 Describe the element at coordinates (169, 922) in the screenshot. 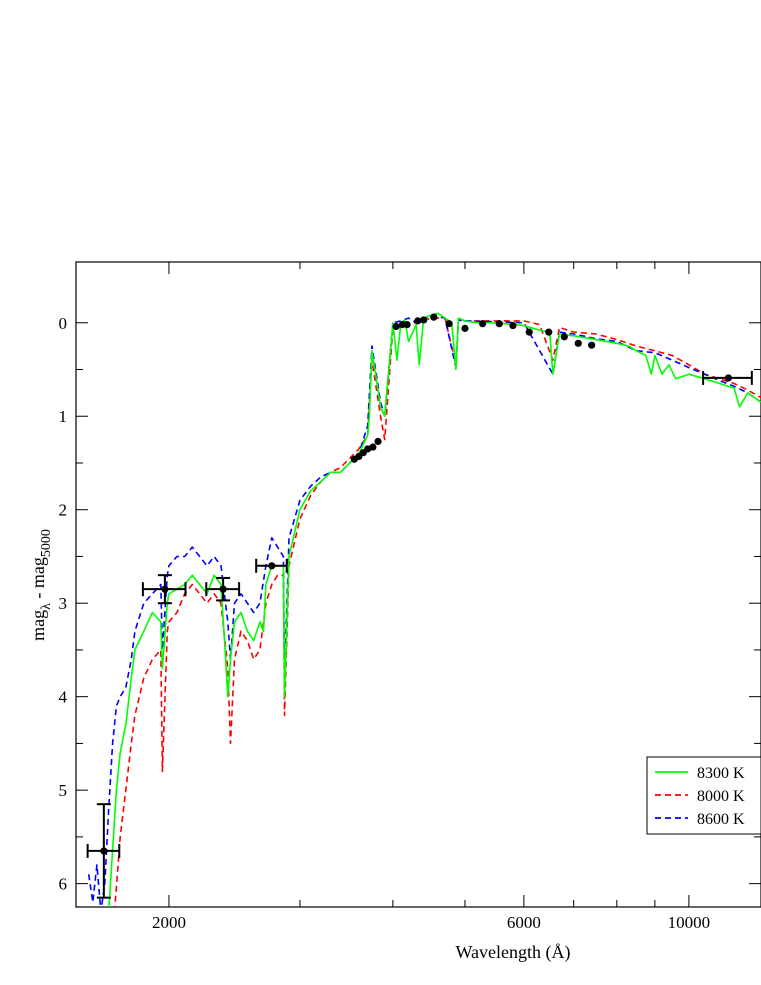

I see `x-tick-label: 2000` at that location.